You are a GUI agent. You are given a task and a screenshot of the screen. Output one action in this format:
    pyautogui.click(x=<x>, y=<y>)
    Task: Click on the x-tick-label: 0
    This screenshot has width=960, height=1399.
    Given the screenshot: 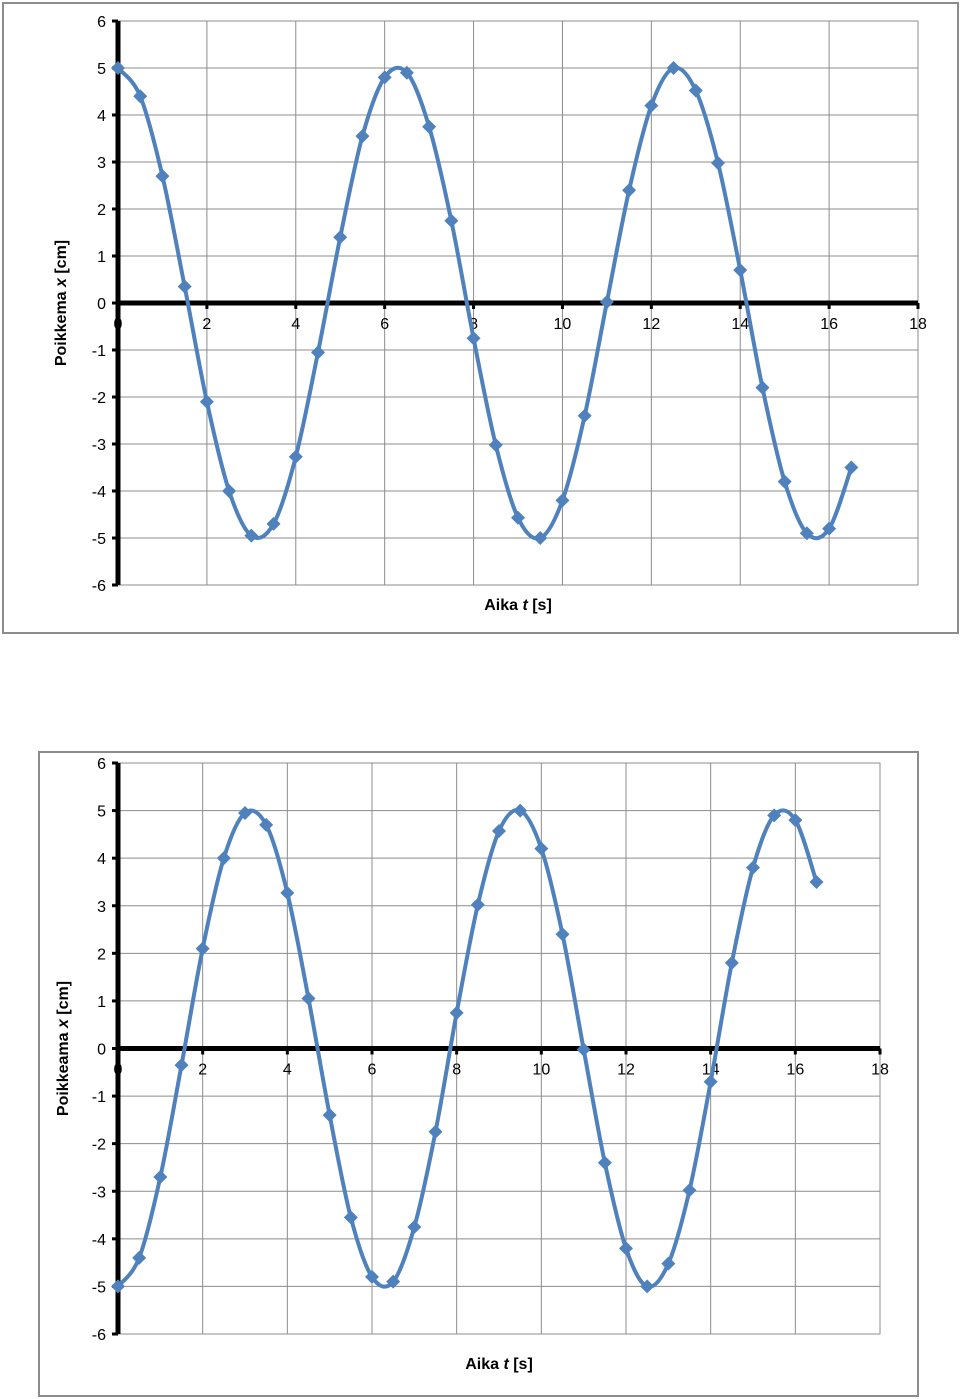 What is the action you would take?
    pyautogui.click(x=118, y=324)
    